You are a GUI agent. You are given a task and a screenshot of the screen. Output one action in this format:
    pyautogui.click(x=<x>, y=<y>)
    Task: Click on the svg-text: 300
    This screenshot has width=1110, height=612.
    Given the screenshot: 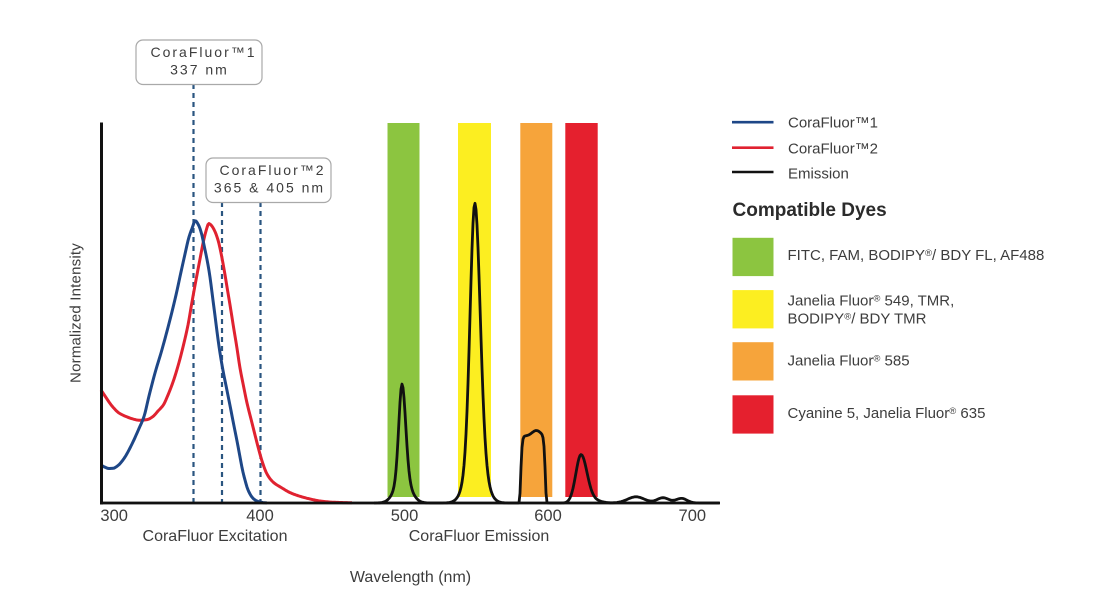 What is the action you would take?
    pyautogui.click(x=114, y=516)
    